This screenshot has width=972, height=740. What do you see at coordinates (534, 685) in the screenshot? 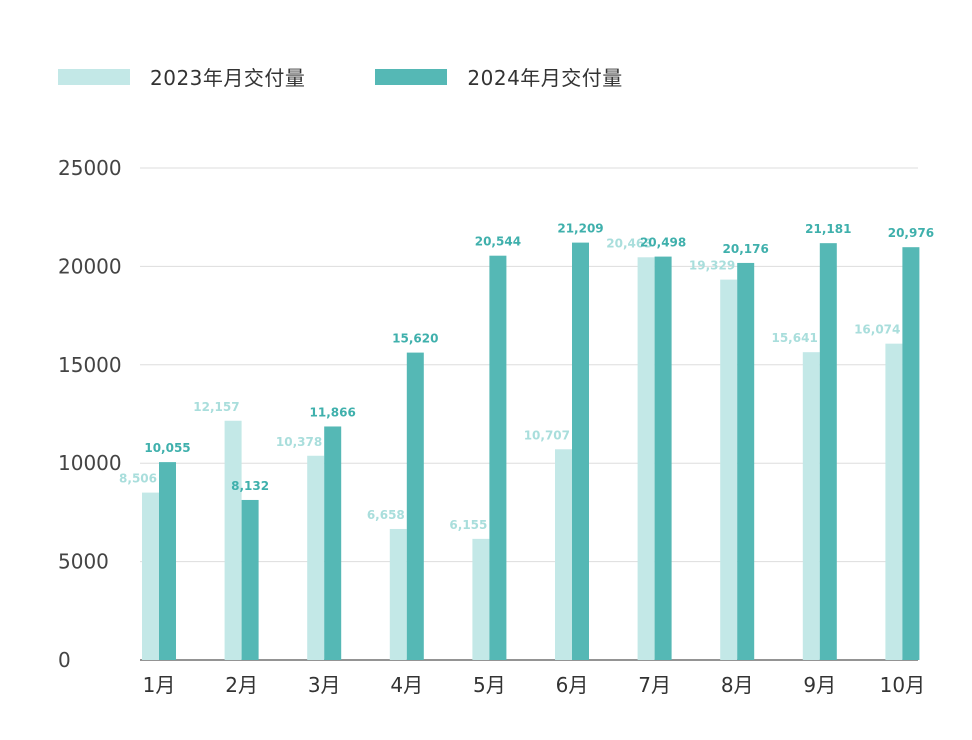
I see `x-axis: 1月 2月 3月 4月 5月 6月 7月 8月 9月 10月` at bounding box center [534, 685].